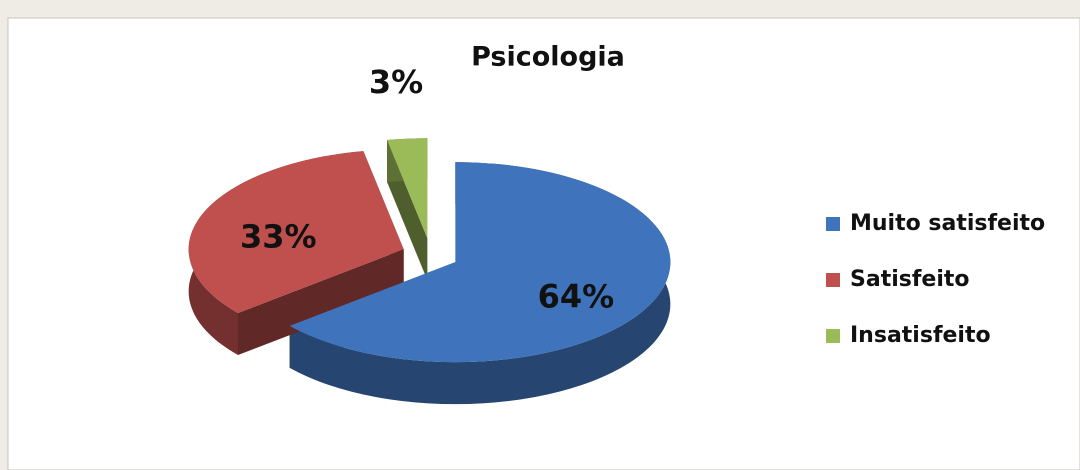  I want to click on data-label: 3%, so click(396, 82).